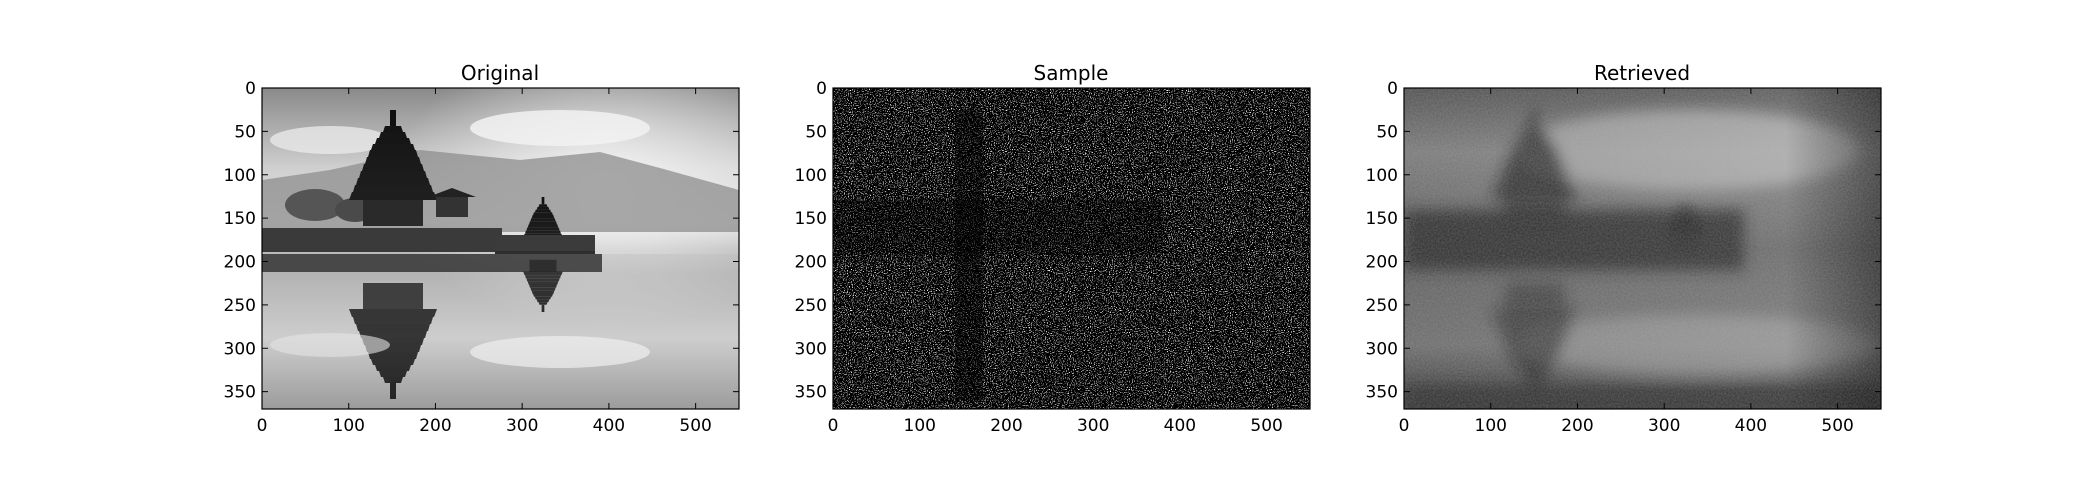 Image resolution: width=2085 pixels, height=495 pixels. What do you see at coordinates (500, 248) in the screenshot?
I see `image-original` at bounding box center [500, 248].